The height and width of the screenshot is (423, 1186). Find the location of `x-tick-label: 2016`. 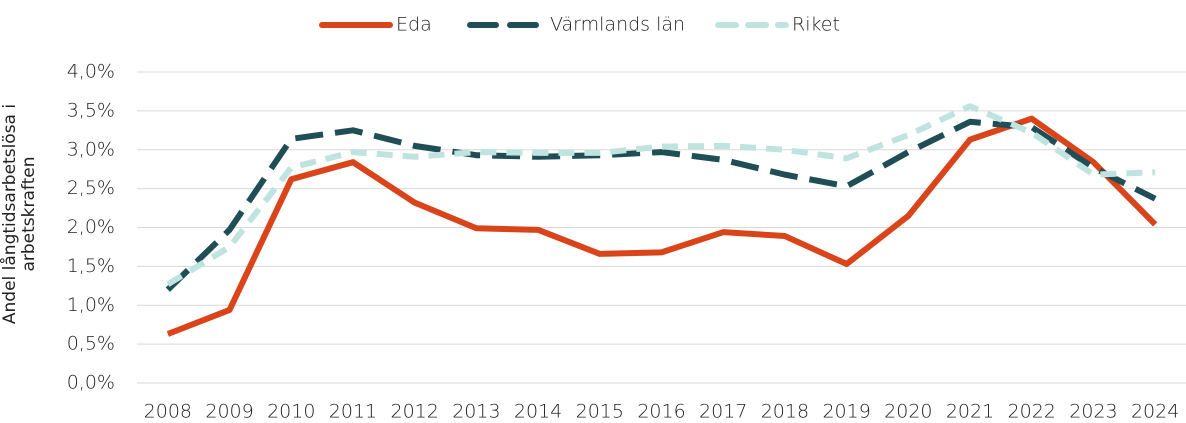

x-tick-label: 2016 is located at coordinates (661, 412).